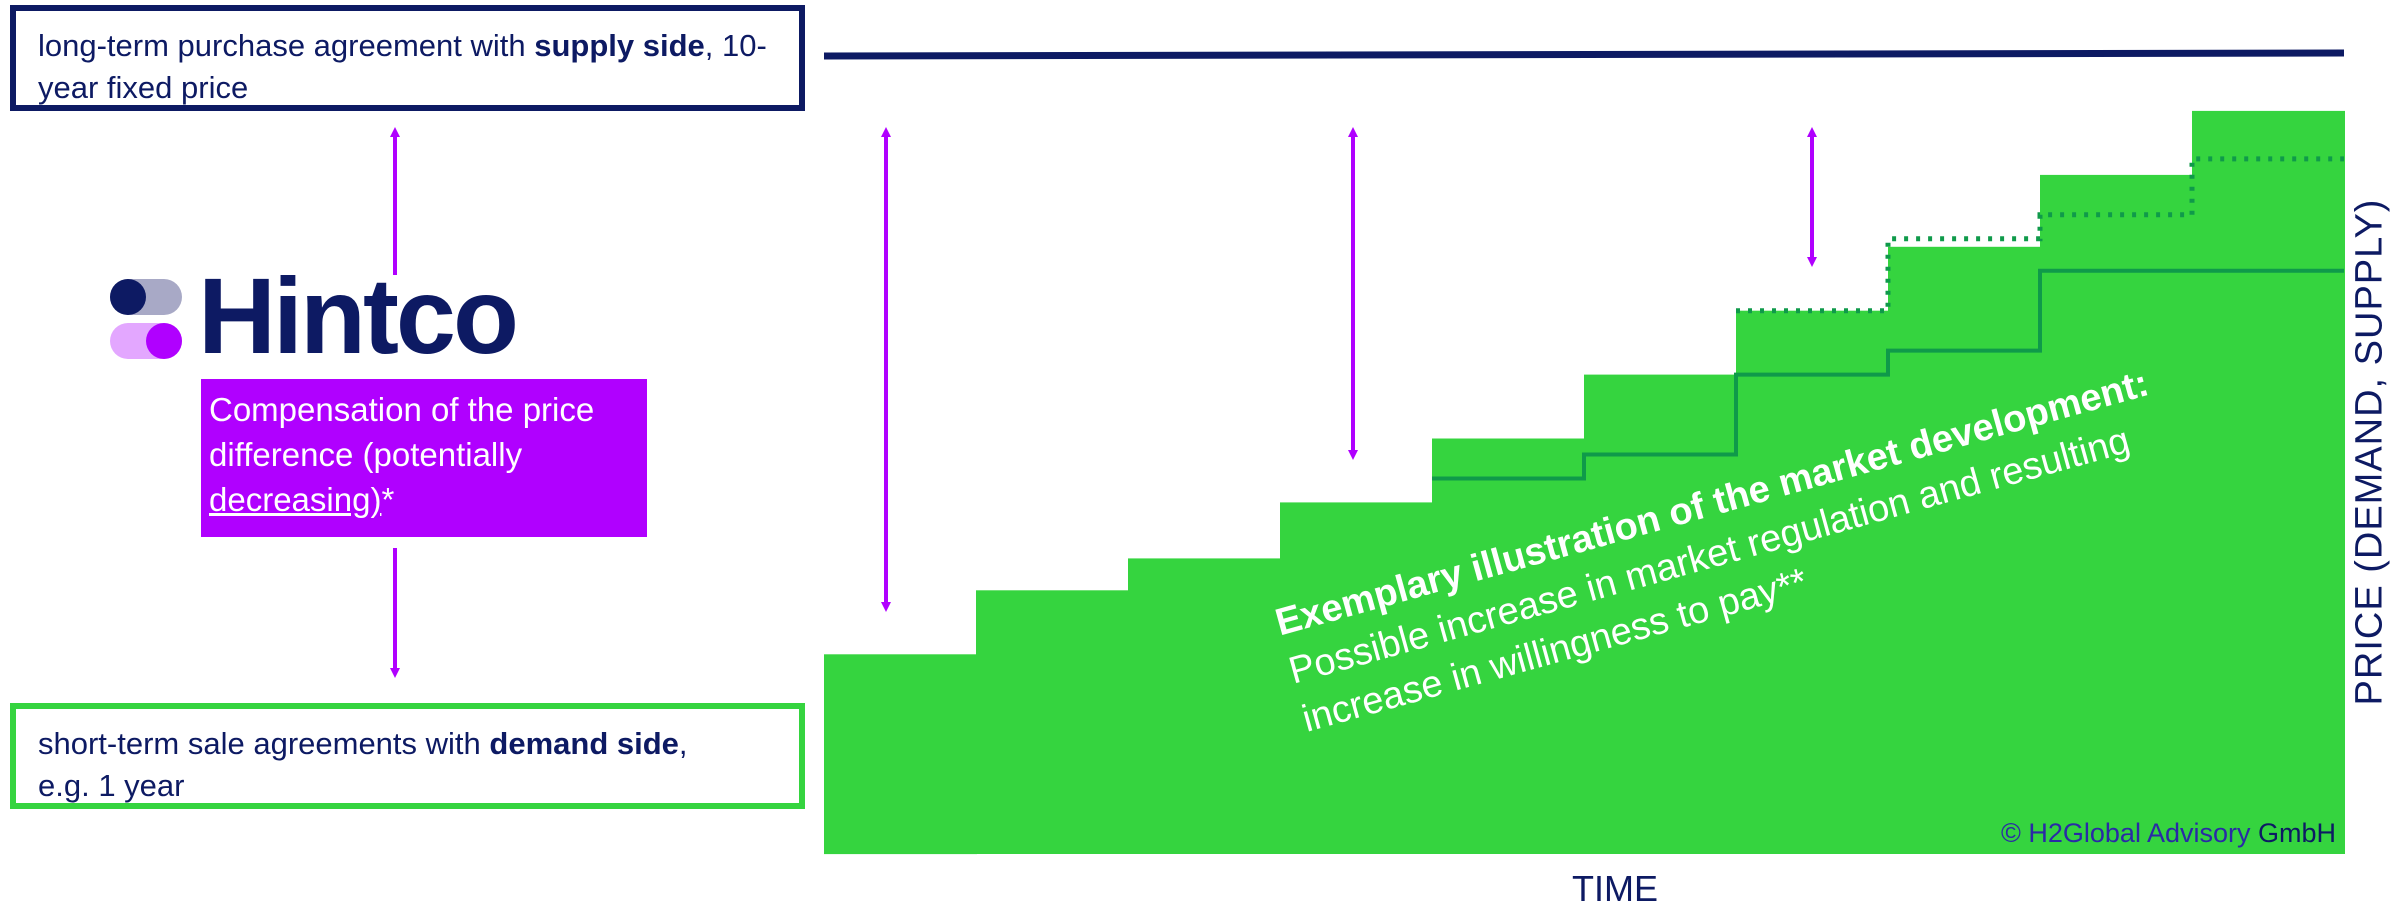 The width and height of the screenshot is (2407, 910). What do you see at coordinates (358, 315) in the screenshot?
I see `hintco-logo-wordmark: Hintco` at bounding box center [358, 315].